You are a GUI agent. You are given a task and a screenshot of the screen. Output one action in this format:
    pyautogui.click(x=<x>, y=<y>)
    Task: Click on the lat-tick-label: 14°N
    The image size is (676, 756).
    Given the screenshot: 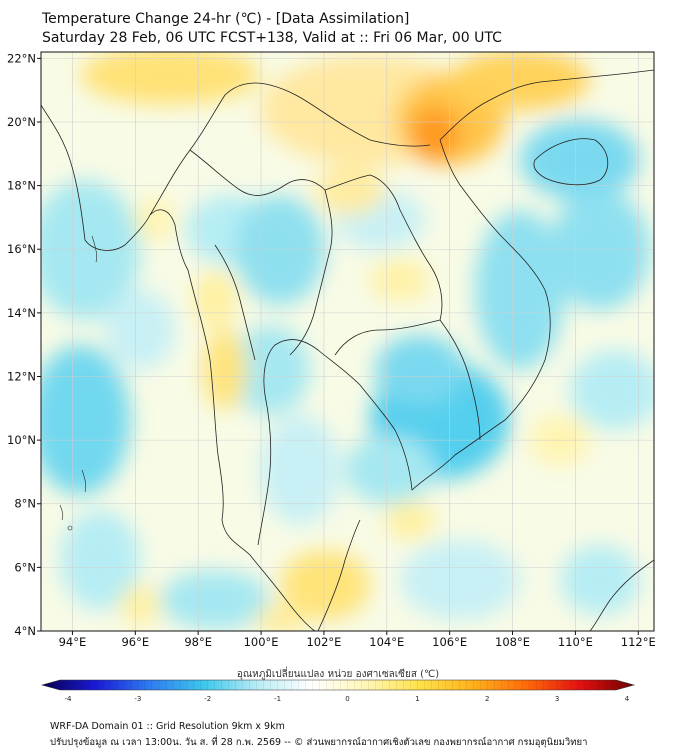 What is the action you would take?
    pyautogui.click(x=21, y=313)
    